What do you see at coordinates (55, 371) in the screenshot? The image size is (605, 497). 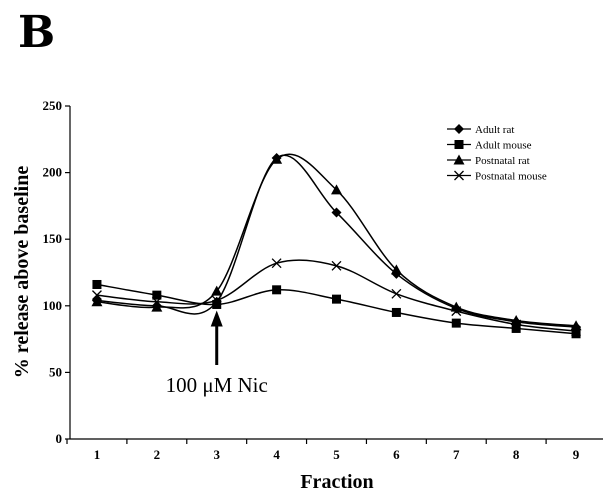 I see `y-tick-label: 50` at bounding box center [55, 371].